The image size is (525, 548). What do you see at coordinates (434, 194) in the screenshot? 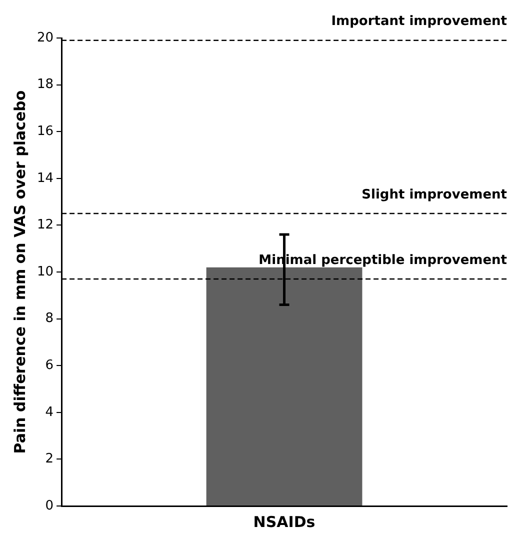
I see `ref-line-label: Slight improvement` at bounding box center [434, 194].